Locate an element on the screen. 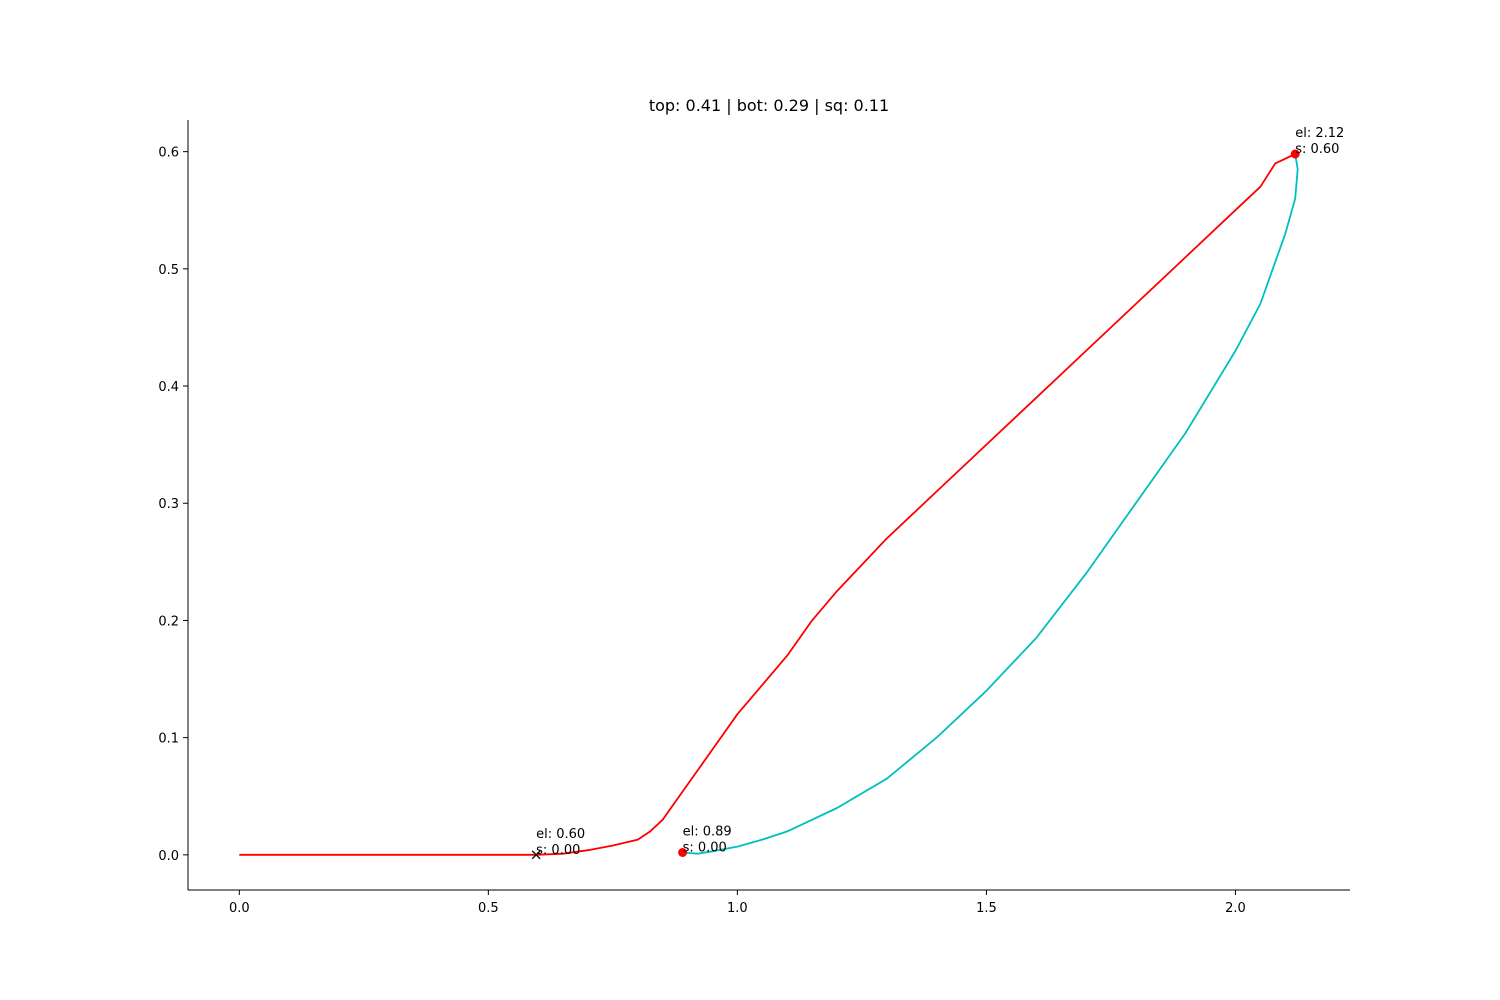  x-tick-label: 0.0 is located at coordinates (239, 908).